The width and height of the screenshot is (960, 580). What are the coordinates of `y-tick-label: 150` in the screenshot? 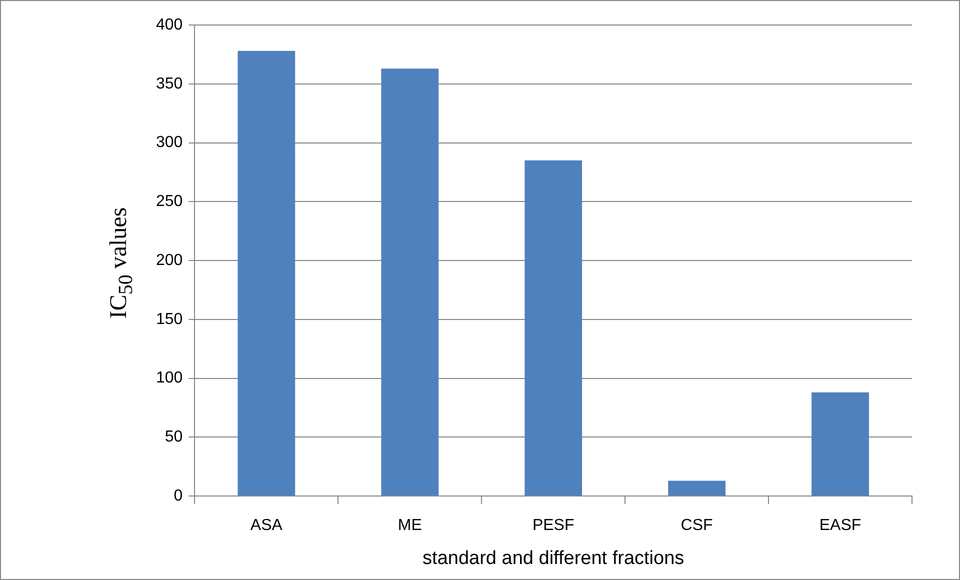 It's located at (169, 319).